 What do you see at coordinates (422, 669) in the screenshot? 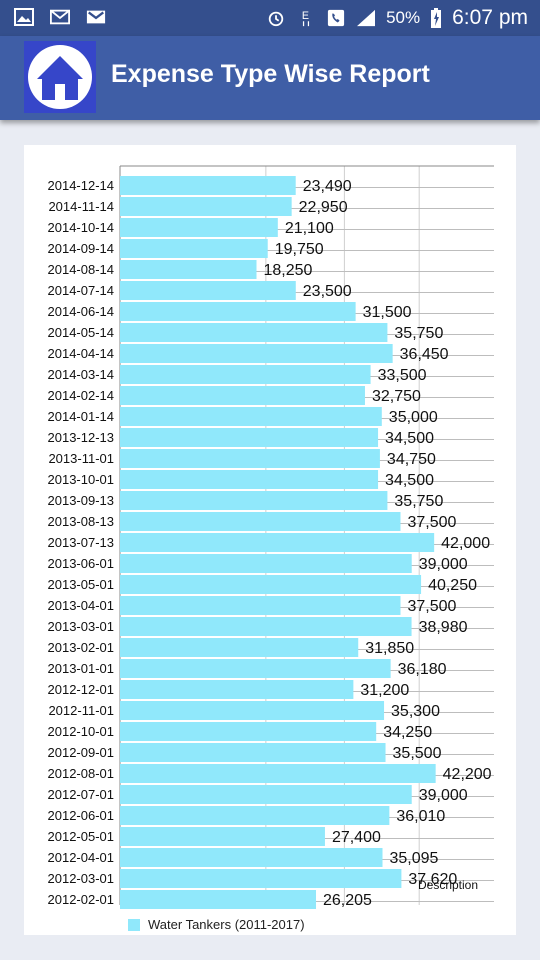
I see `value-label: 36,180` at bounding box center [422, 669].